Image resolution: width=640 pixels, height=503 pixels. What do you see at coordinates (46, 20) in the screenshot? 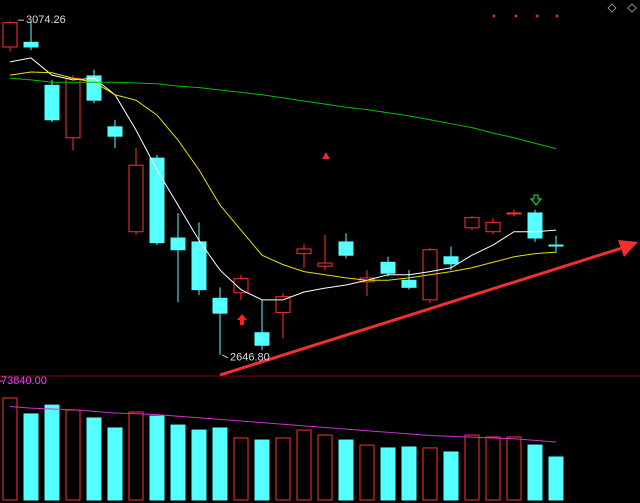
I see `annotation-label: 3074.26` at bounding box center [46, 20].